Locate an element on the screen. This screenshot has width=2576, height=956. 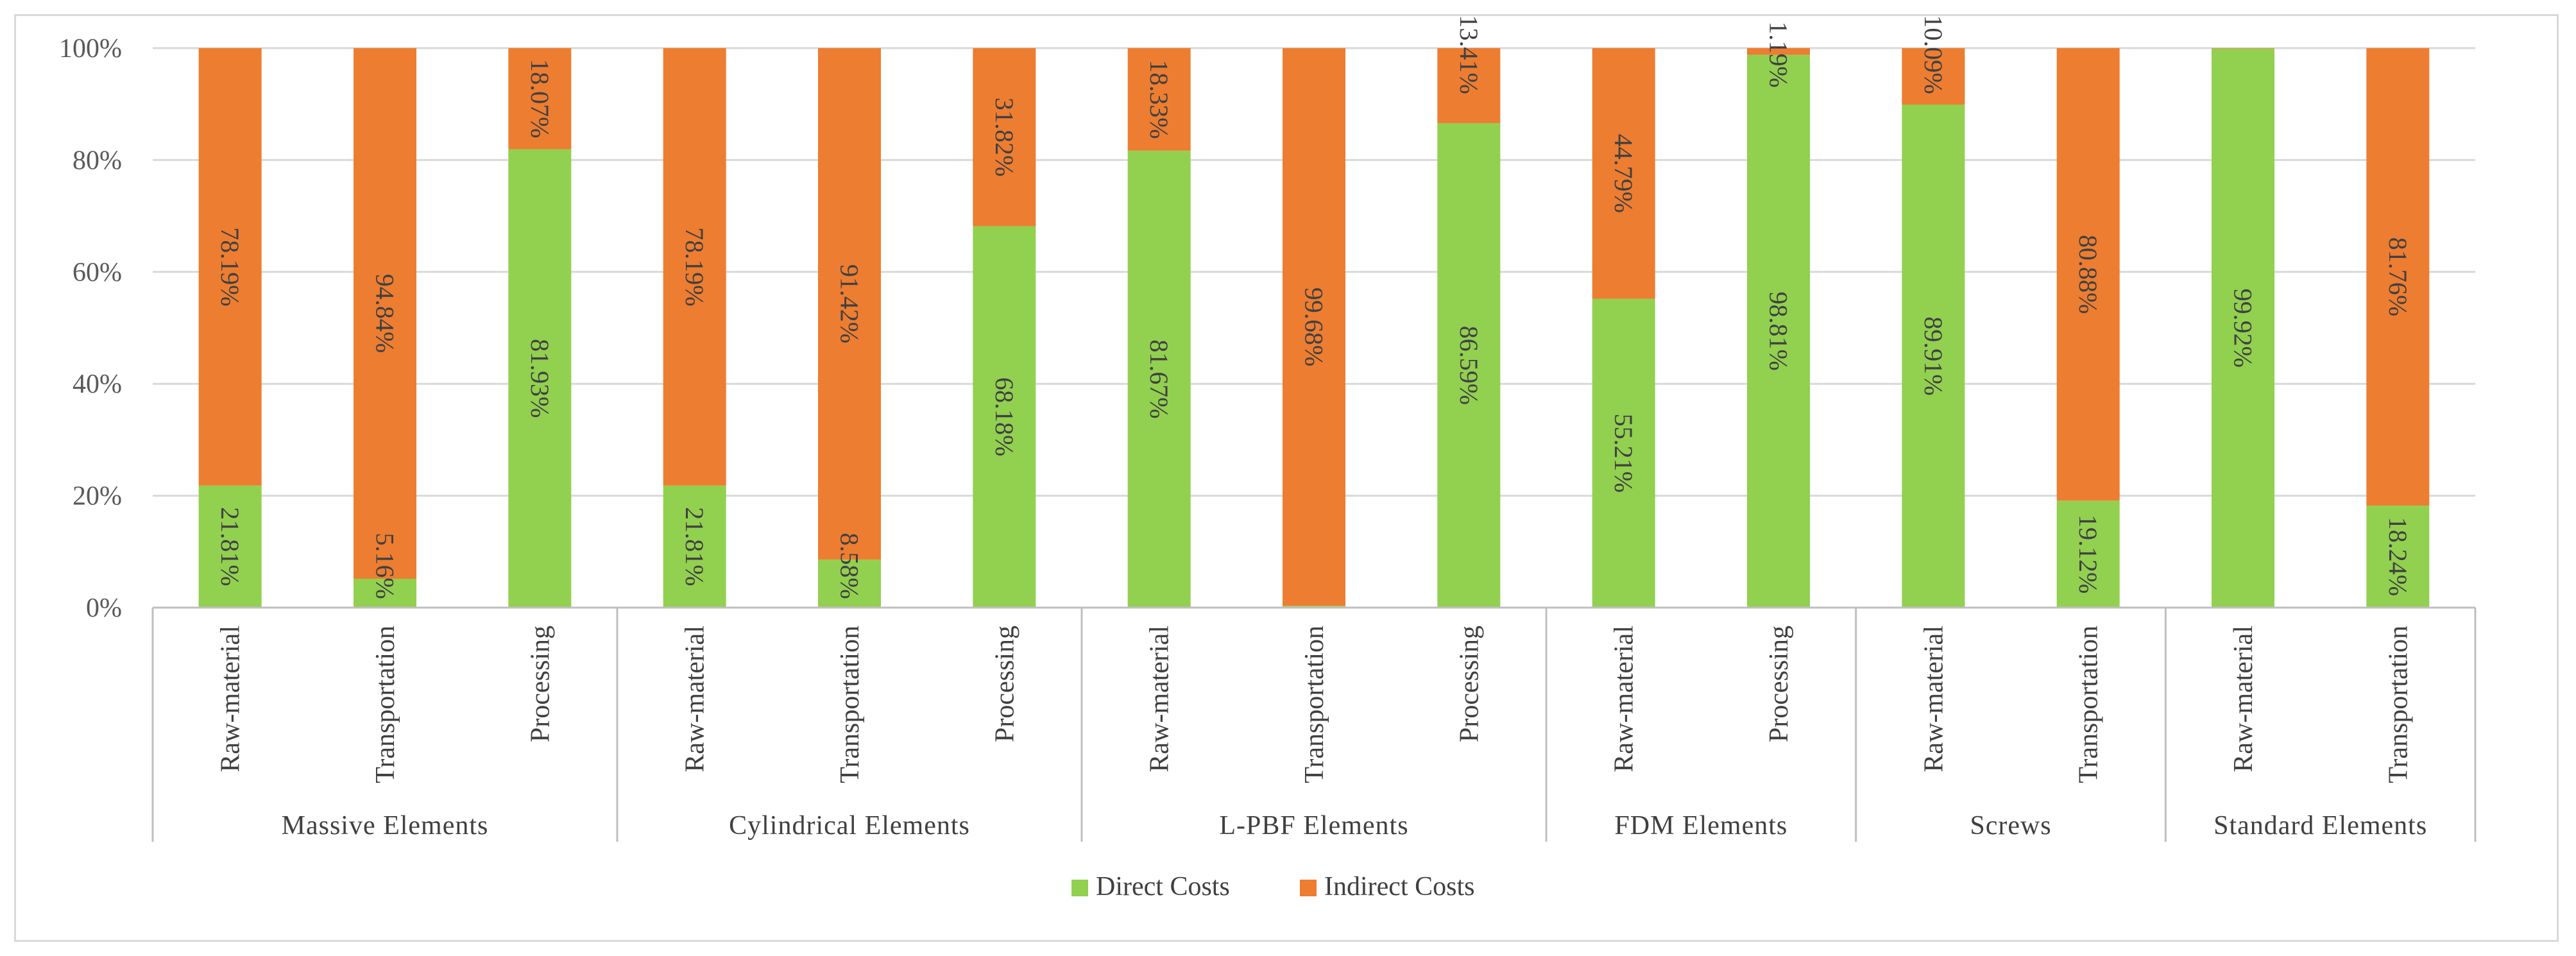
data-label-indirect-costs: 99.68% is located at coordinates (1314, 326).